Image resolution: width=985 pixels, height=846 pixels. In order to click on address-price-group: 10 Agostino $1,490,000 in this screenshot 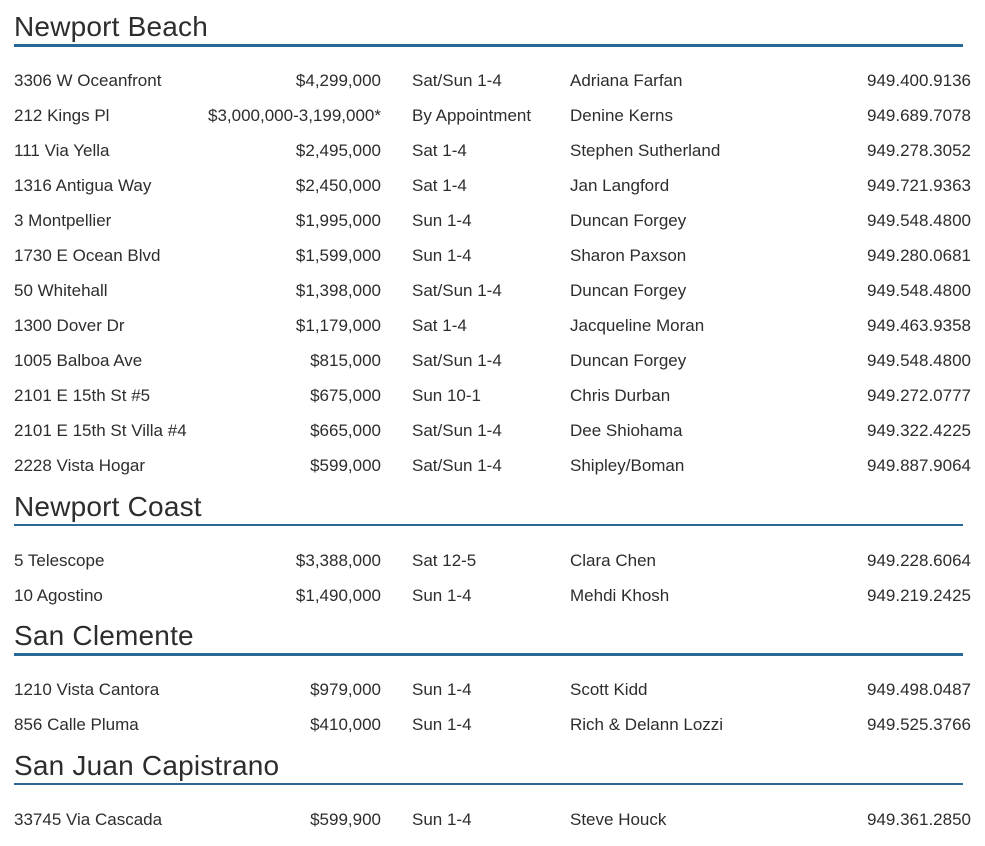, I will do `click(197, 596)`.